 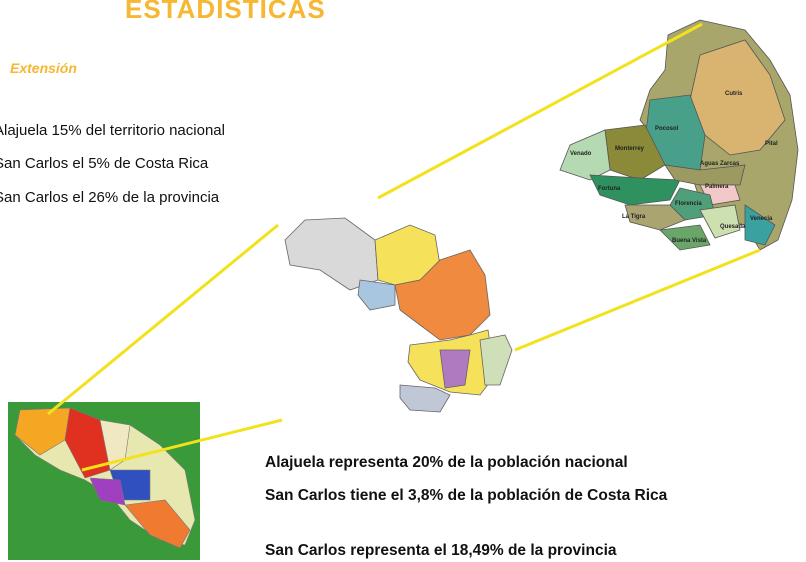 What do you see at coordinates (689, 241) in the screenshot?
I see `map-label: Buena Vista` at bounding box center [689, 241].